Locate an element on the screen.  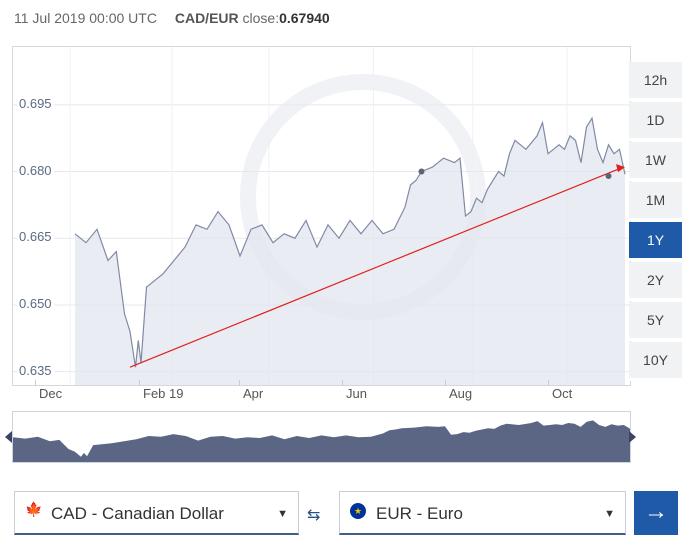
timeframe-12h: 12h is located at coordinates (655, 81).